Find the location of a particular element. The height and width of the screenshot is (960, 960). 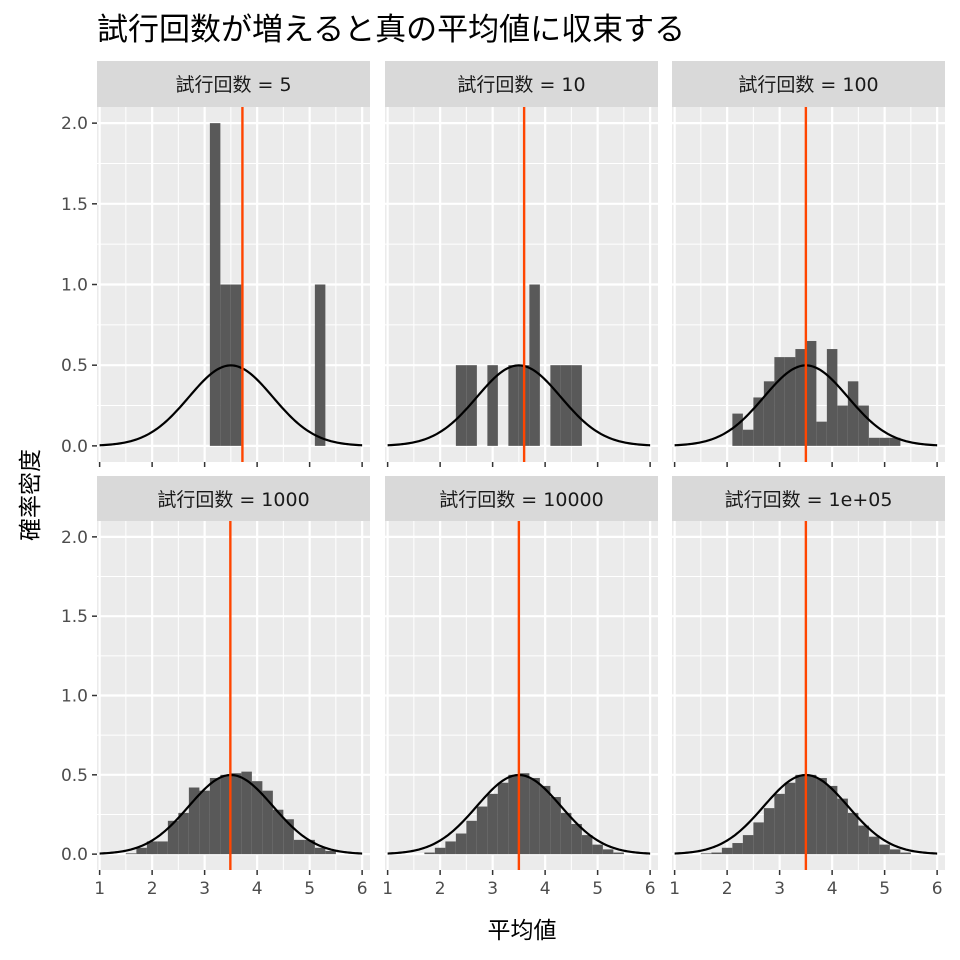

panel-strip-label: 試行回数 = 100 is located at coordinates (808, 85).